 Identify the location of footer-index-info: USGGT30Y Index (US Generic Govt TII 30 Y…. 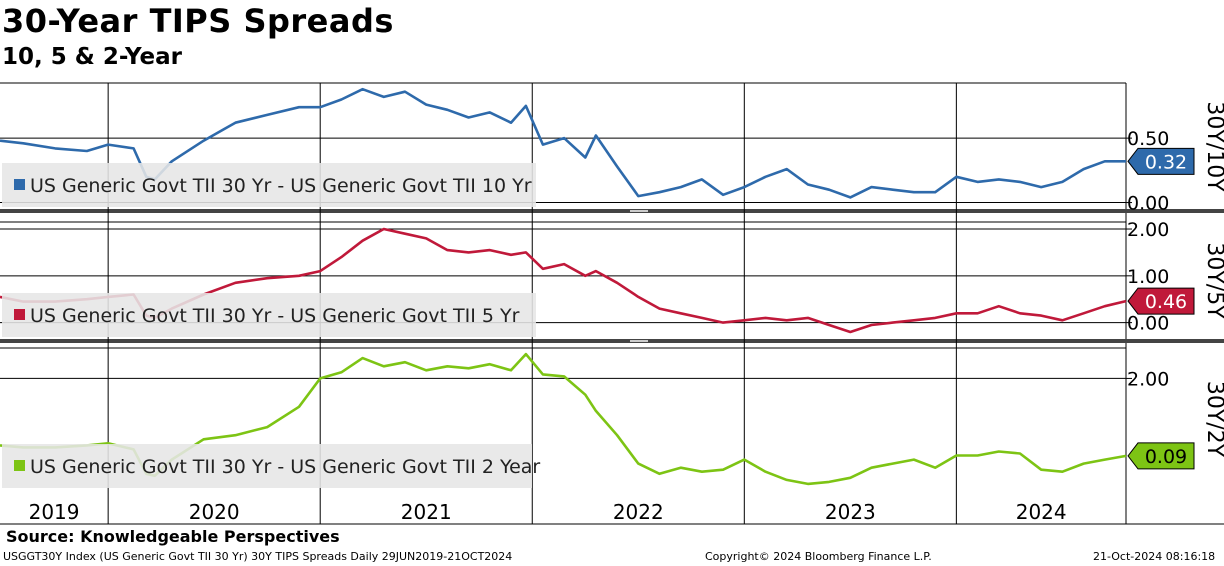
(258, 556).